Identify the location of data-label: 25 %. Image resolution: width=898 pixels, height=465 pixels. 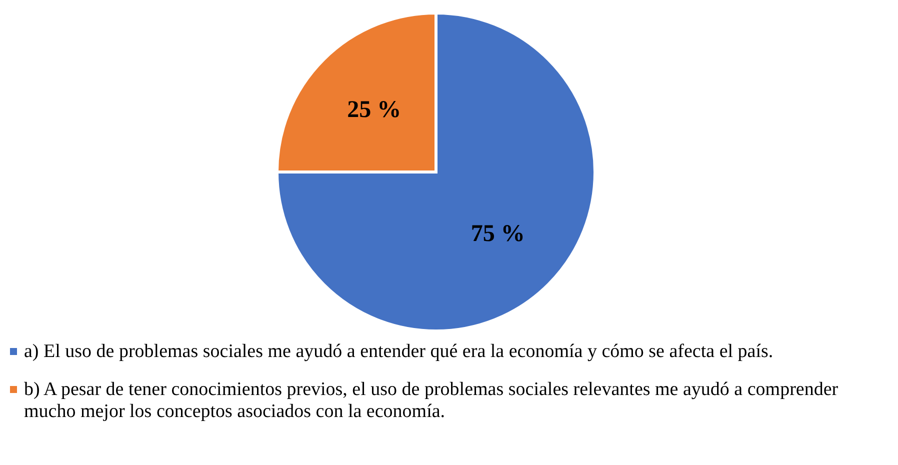
(374, 110).